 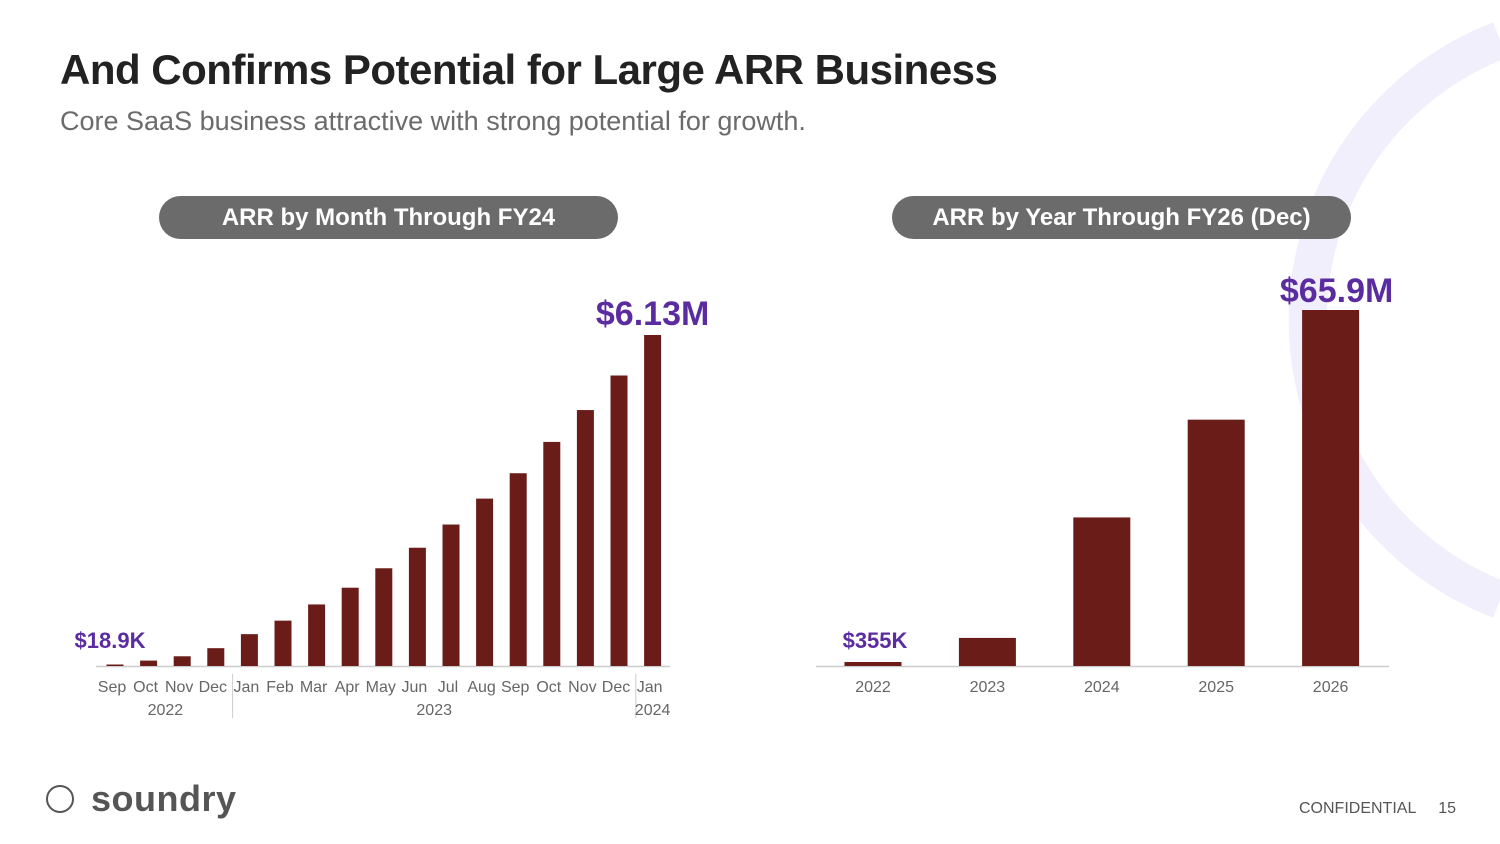 I want to click on monthly-tick-label: Jul, so click(x=448, y=687).